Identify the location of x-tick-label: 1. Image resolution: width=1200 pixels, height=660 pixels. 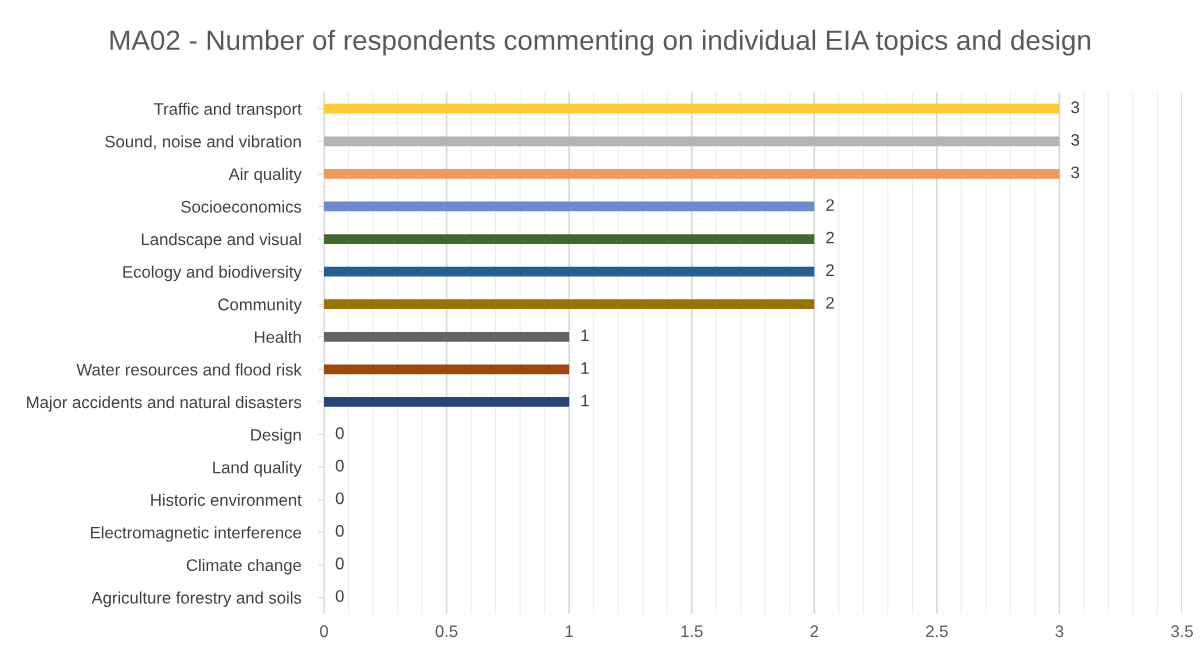
(569, 631).